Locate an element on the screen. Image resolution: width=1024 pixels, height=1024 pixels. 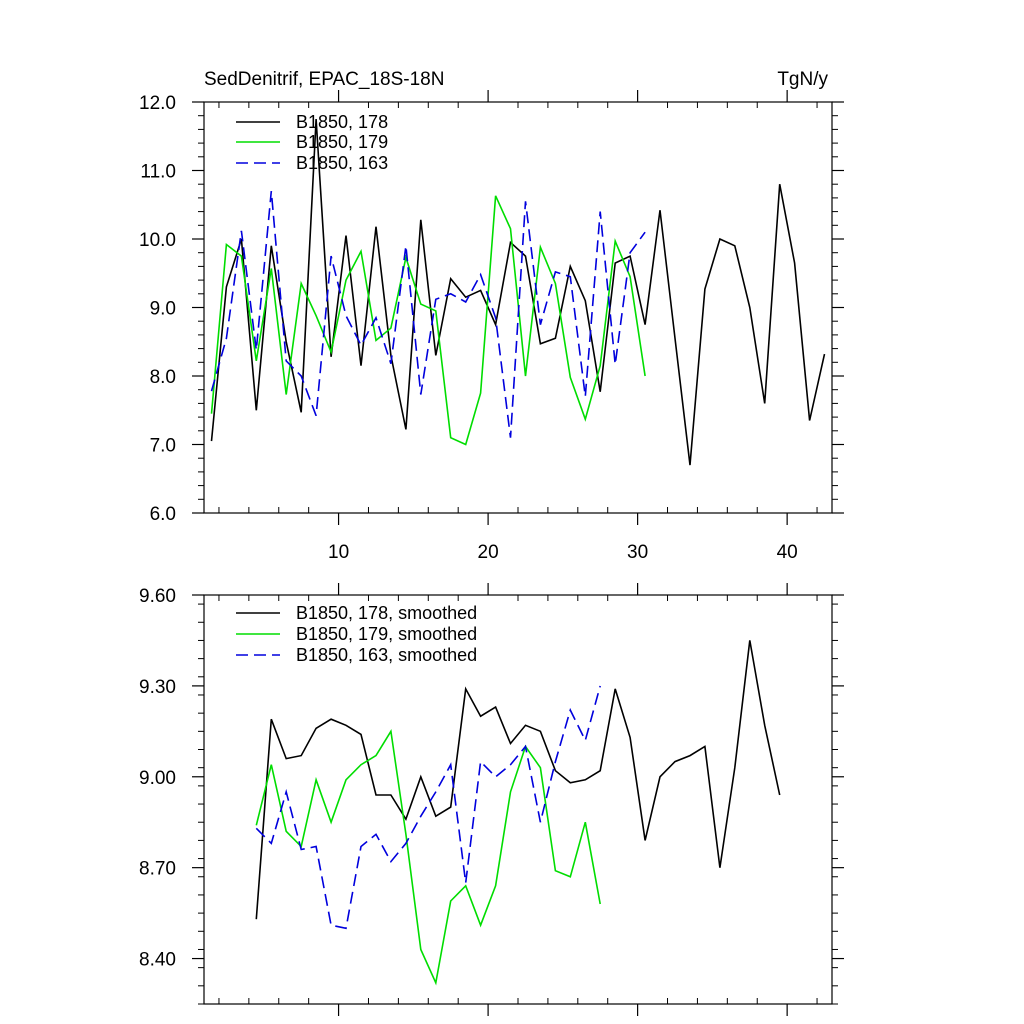
y-tick-label: 8.40 is located at coordinates (157, 960).